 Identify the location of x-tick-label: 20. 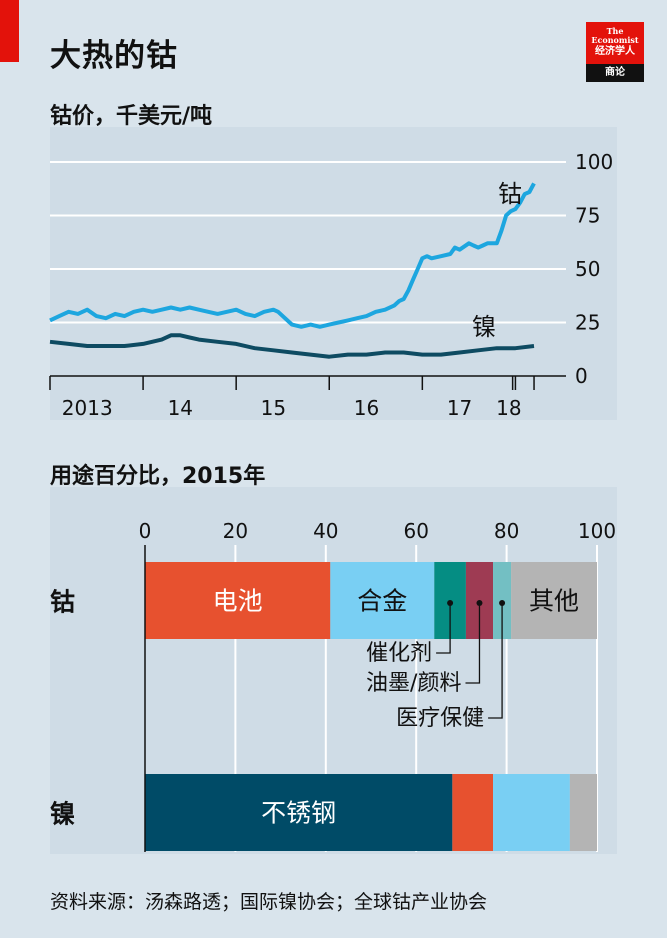
(235, 531).